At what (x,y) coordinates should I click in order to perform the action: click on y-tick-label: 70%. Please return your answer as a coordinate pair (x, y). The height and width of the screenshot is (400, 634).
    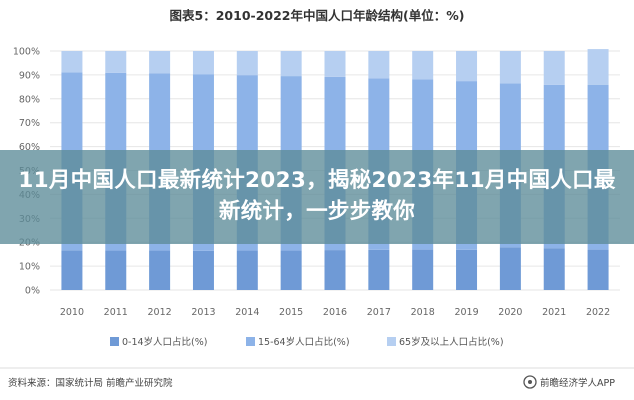
    Looking at the image, I should click on (29, 123).